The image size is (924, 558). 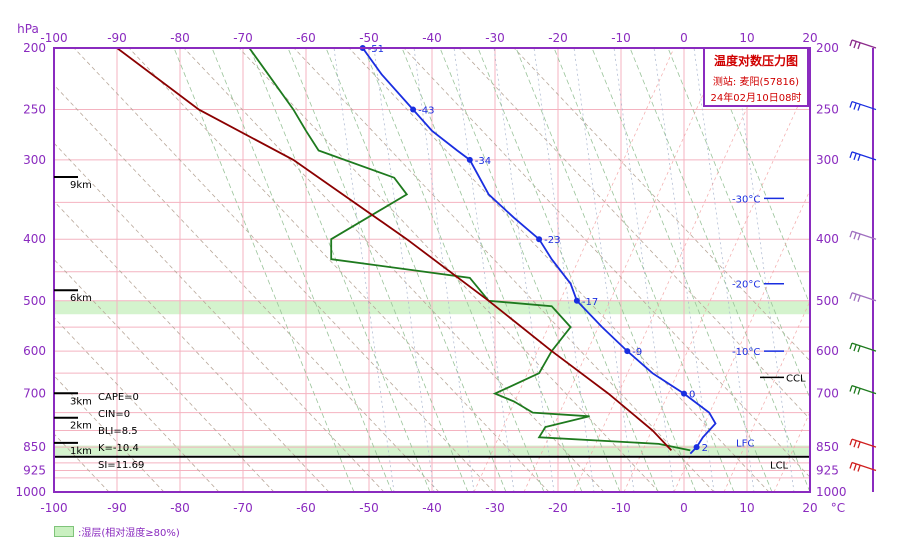 I want to click on x-tick-label-bottom: -50, so click(x=369, y=508).